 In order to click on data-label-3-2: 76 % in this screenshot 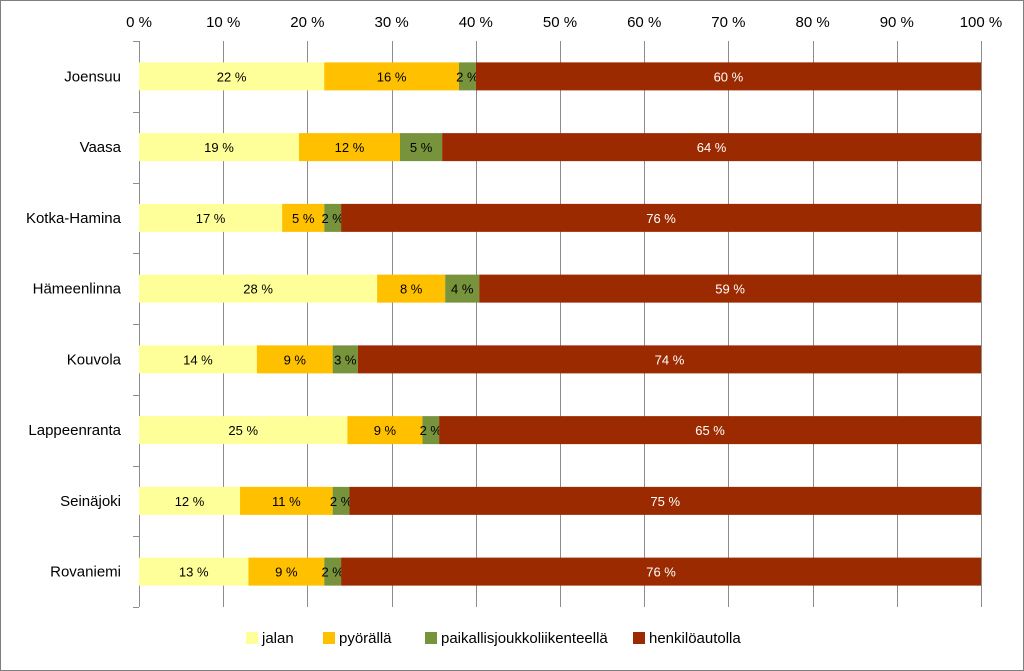, I will do `click(661, 218)`.